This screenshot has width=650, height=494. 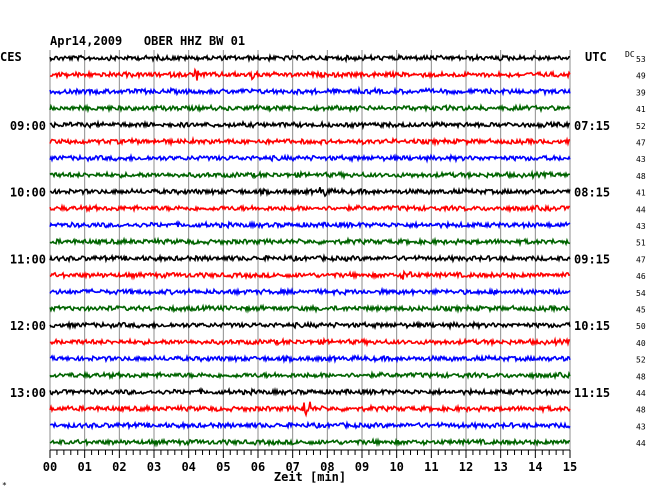 What do you see at coordinates (154, 467) in the screenshot?
I see `x-tick-label: 03` at bounding box center [154, 467].